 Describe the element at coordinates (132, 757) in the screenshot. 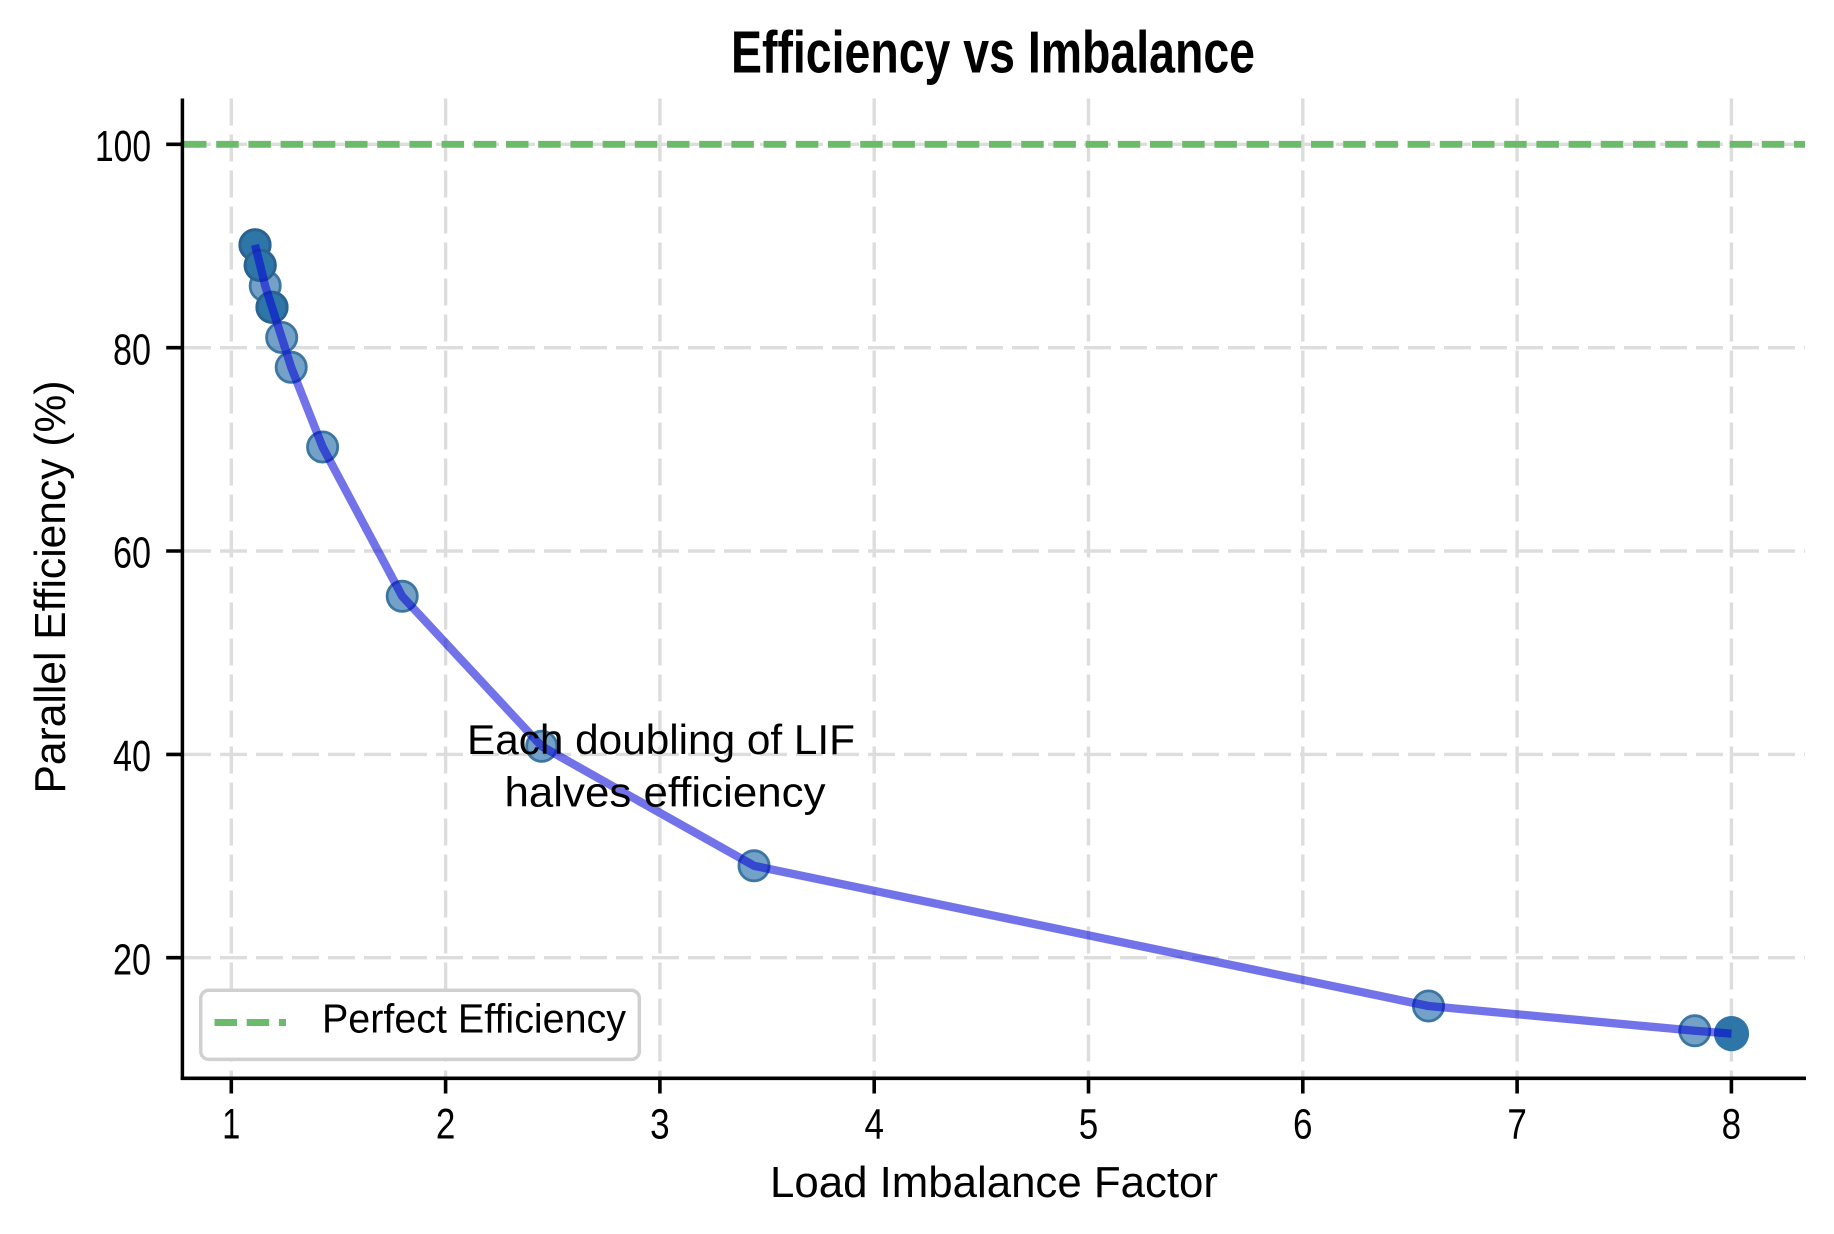

I see `svg-text: 40` at that location.